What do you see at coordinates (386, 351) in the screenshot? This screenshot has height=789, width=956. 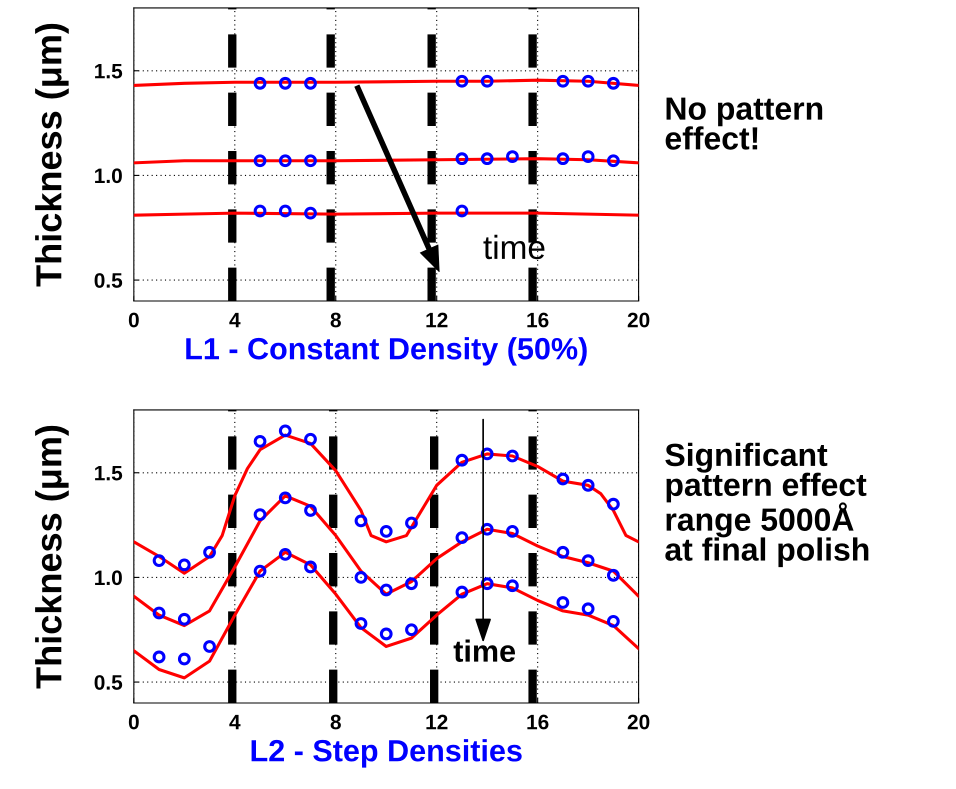 I see `x-axis-title: L1 - Constant Density (50%)` at bounding box center [386, 351].